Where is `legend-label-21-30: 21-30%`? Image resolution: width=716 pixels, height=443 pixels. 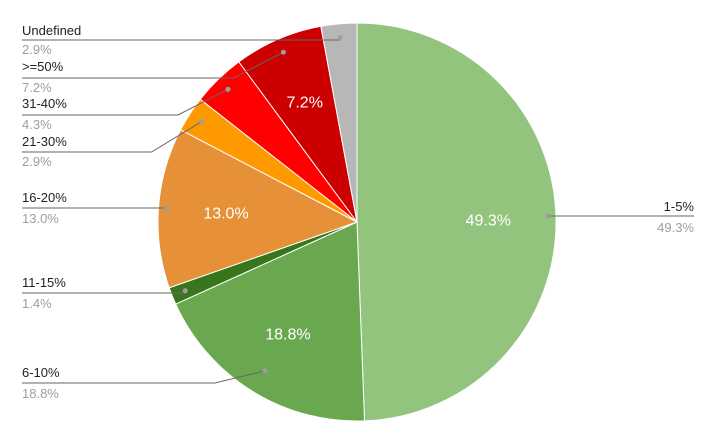 legend-label-21-30: 21-30% is located at coordinates (44, 141).